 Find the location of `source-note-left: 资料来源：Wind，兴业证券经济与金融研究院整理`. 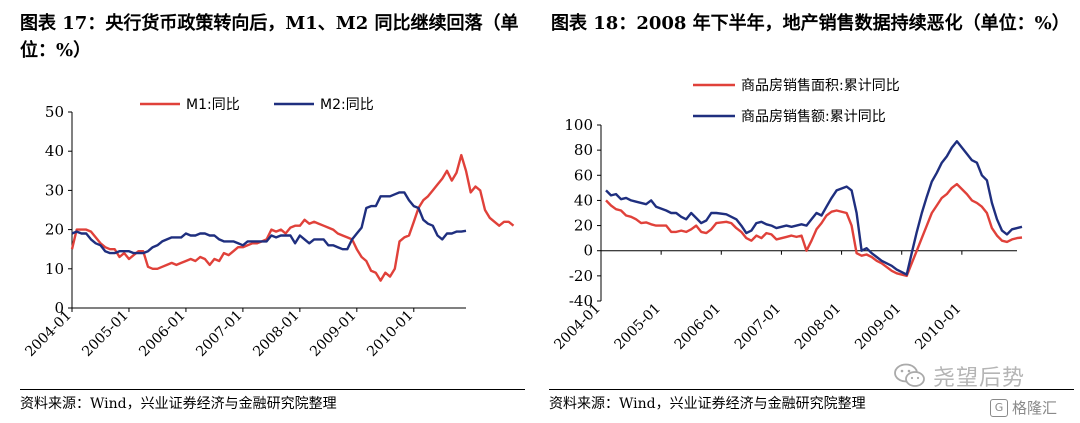

source-note-left: 资料来源：Wind，兴业证券经济与金融研究院整理 is located at coordinates (178, 404).